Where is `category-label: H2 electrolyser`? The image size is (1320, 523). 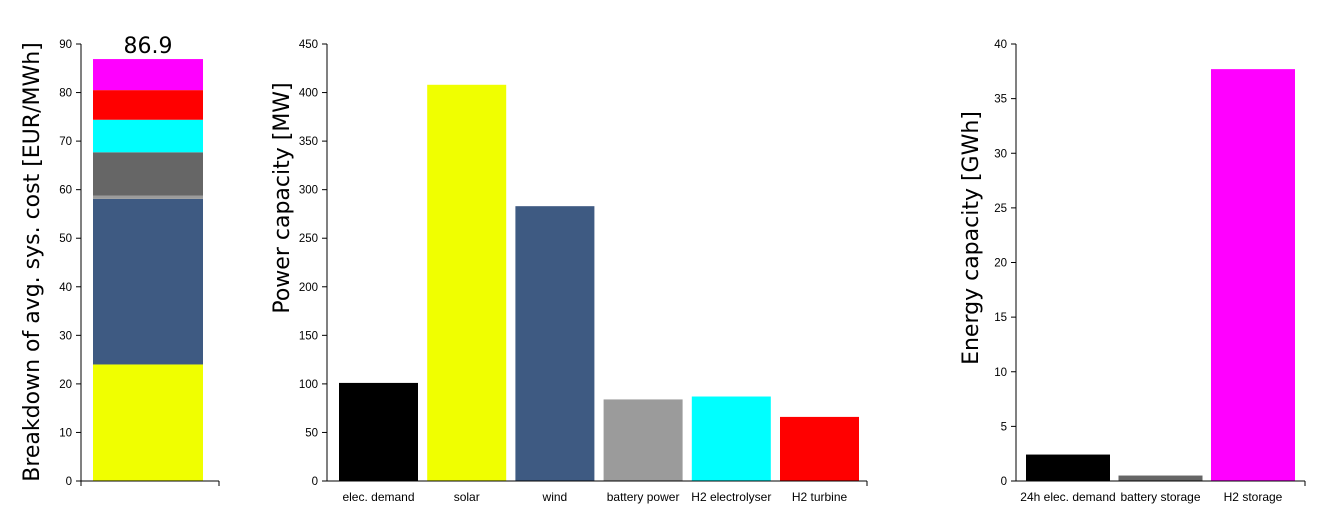
category-label: H2 electrolyser is located at coordinates (731, 497).